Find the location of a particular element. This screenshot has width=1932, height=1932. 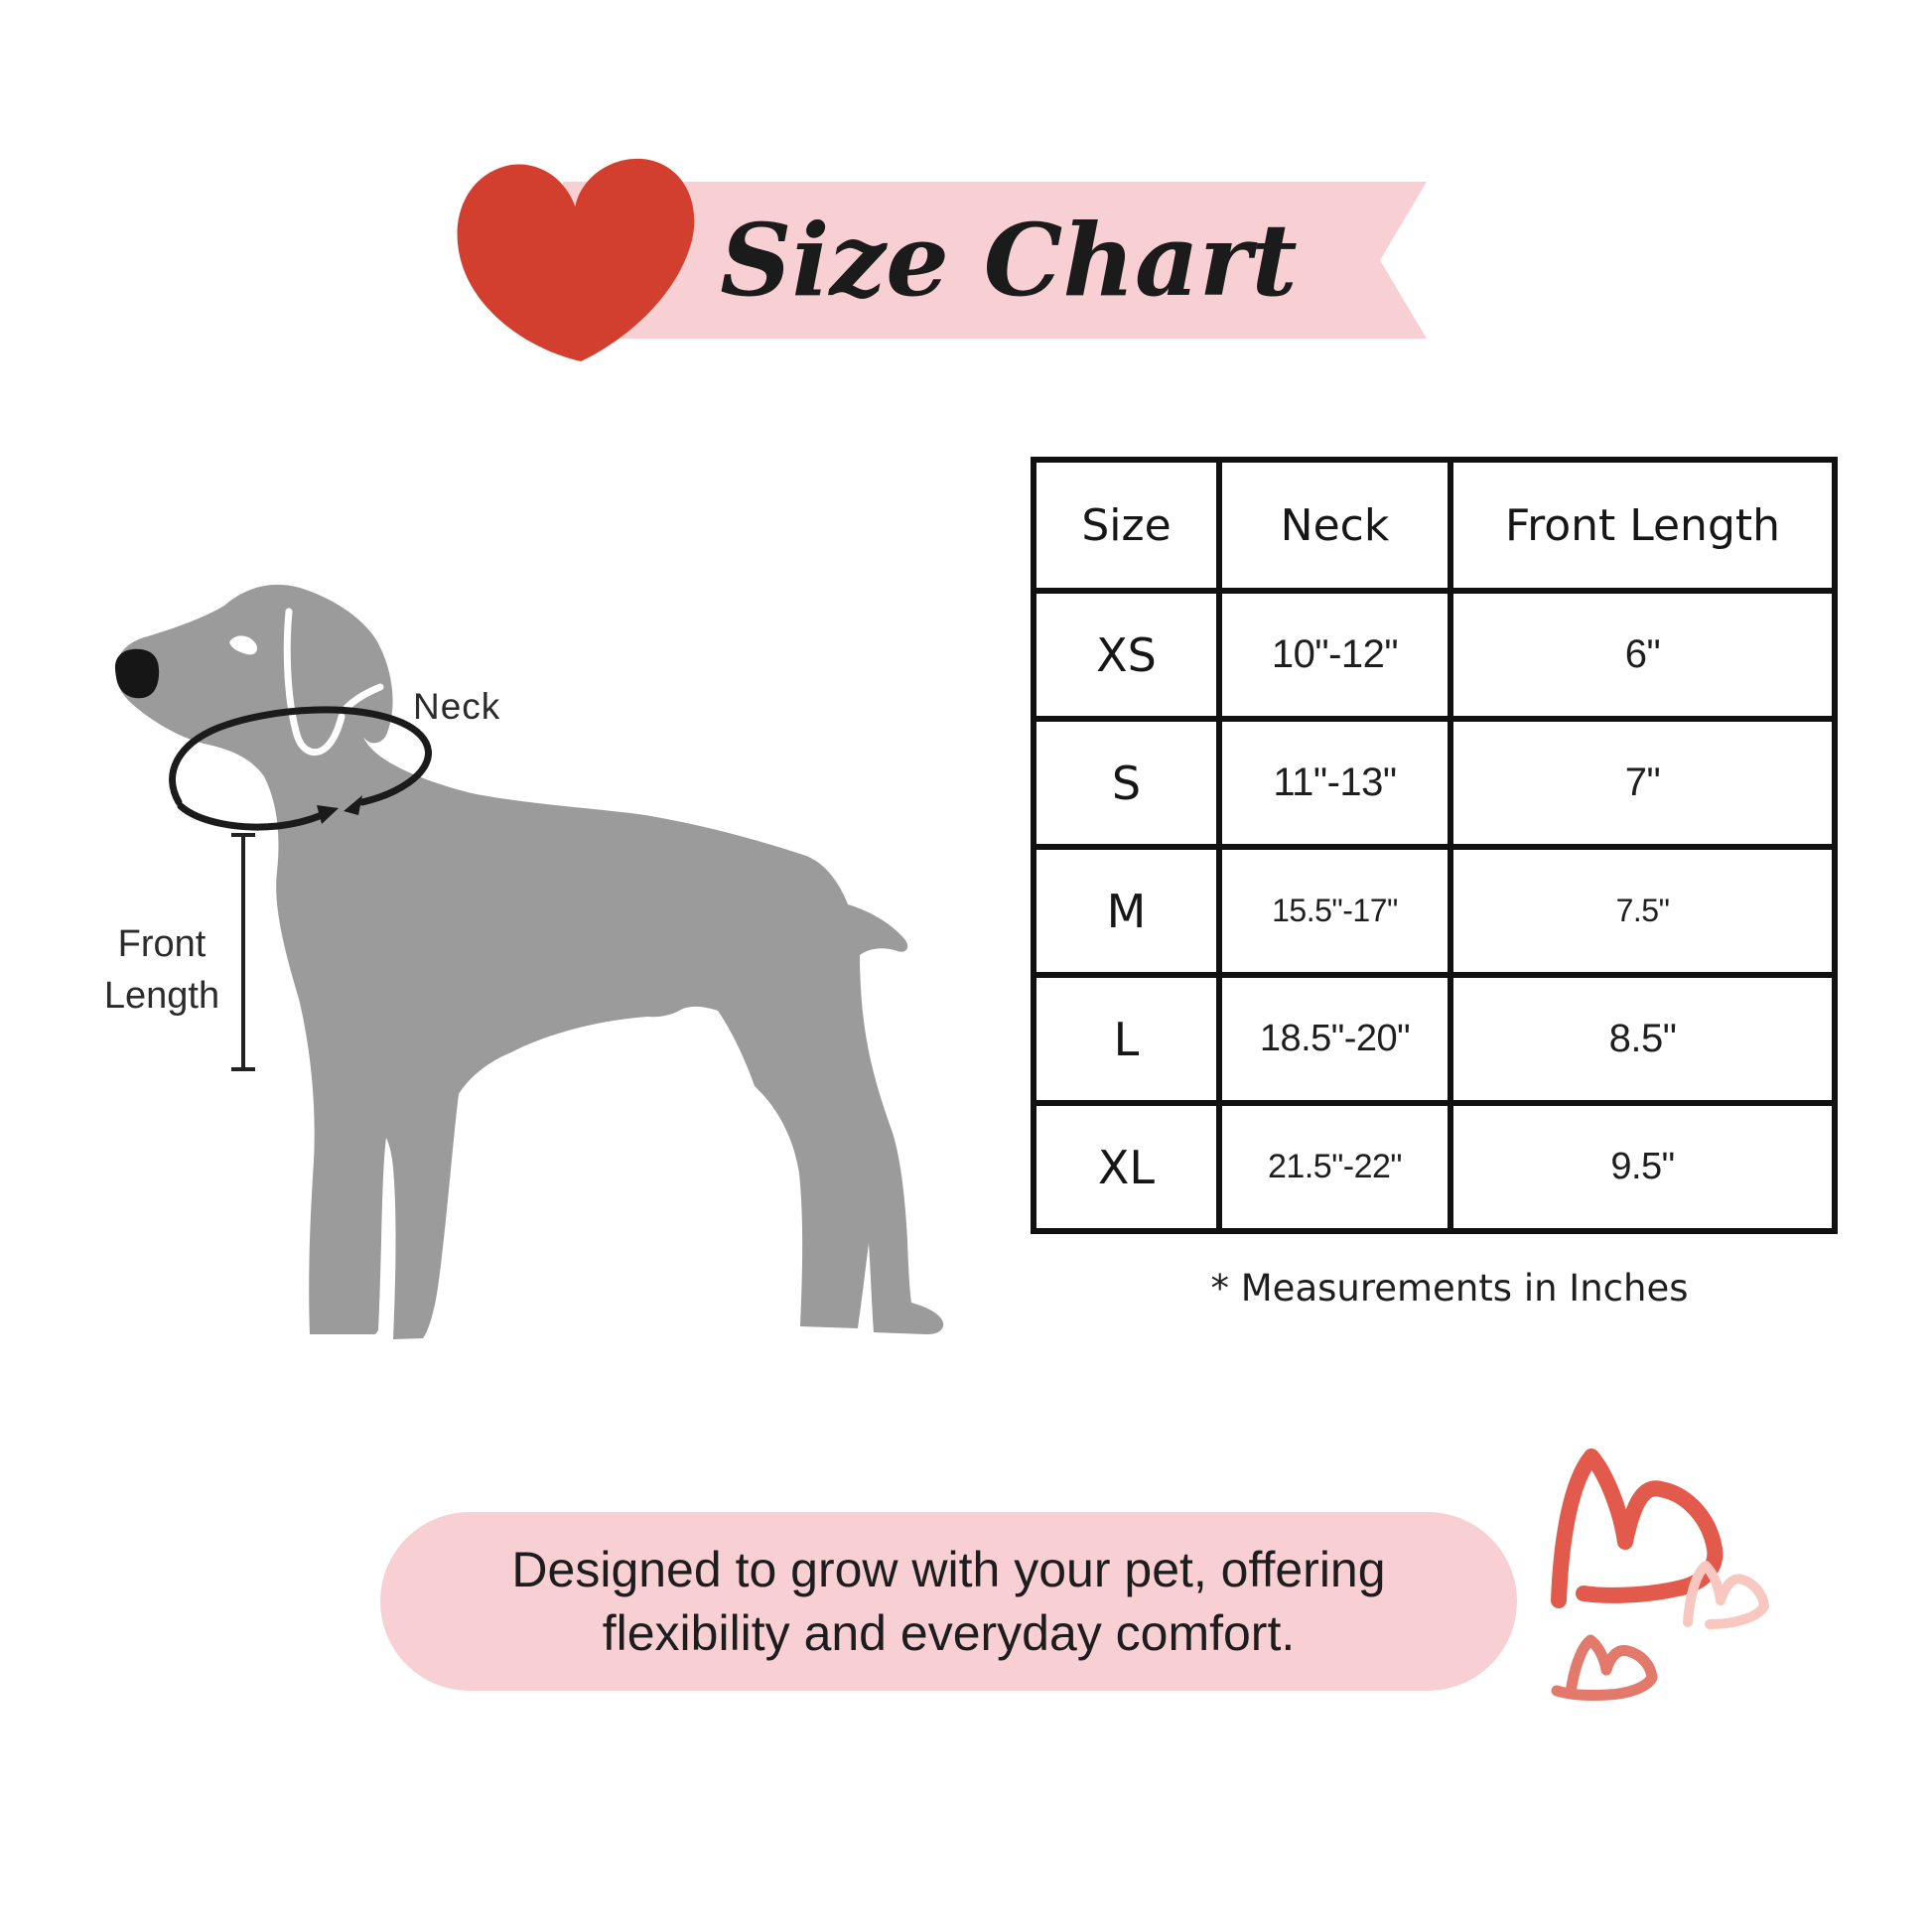

front-length-value: 6" is located at coordinates (1643, 655).